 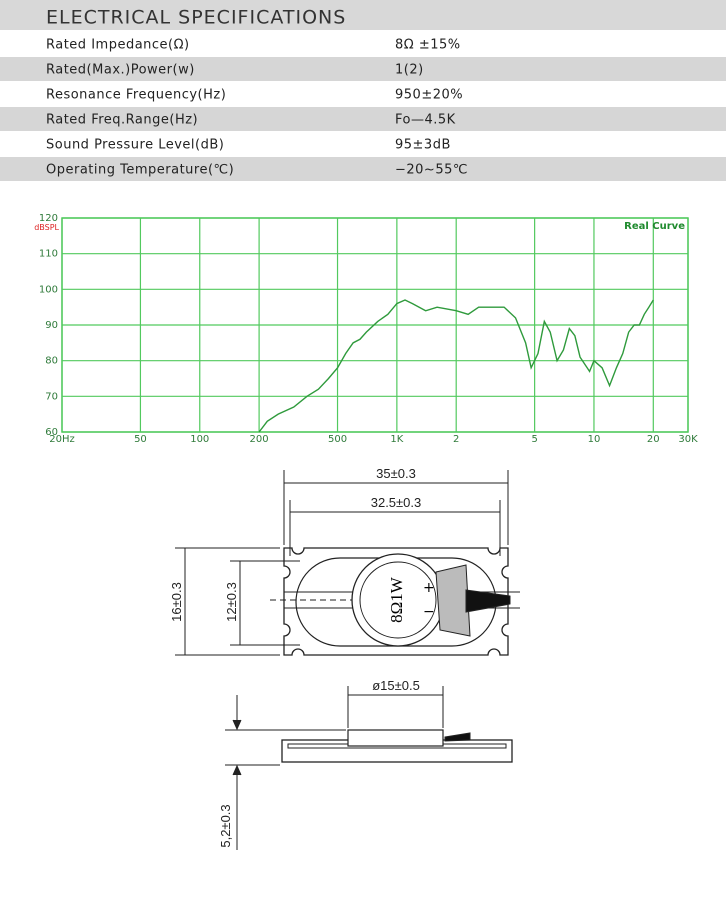 I want to click on dimension-label: 35±0.3, so click(x=396, y=473).